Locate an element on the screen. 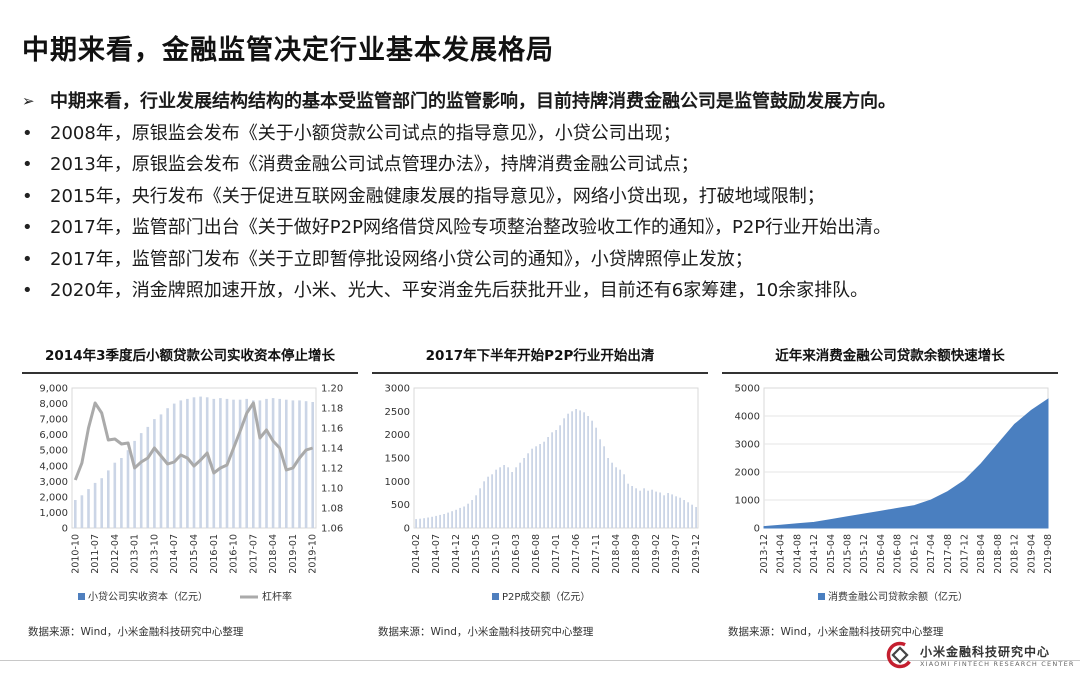 Image resolution: width=1080 pixels, height=675 pixels. brand-name-en: XIAOMI FINTECH RESEARCH CENTER is located at coordinates (997, 664).